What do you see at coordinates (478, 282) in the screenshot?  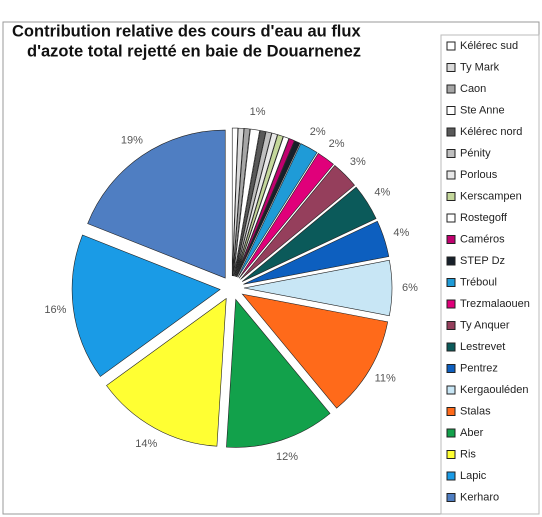 I see `legend-label: Tréboul` at bounding box center [478, 282].